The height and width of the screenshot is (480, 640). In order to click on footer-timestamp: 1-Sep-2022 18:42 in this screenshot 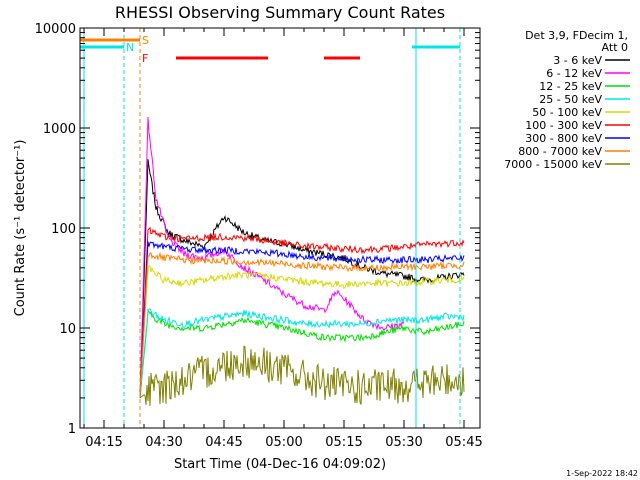, I will do `click(602, 473)`.